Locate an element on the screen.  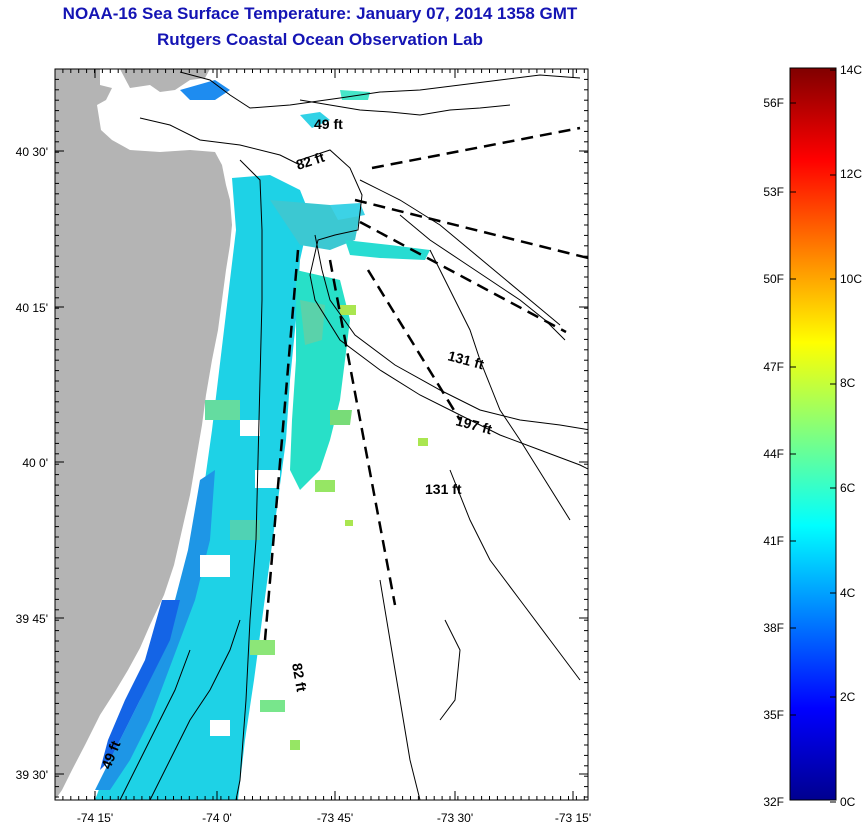
lat-tick-label: 40 15' is located at coordinates (32, 308).